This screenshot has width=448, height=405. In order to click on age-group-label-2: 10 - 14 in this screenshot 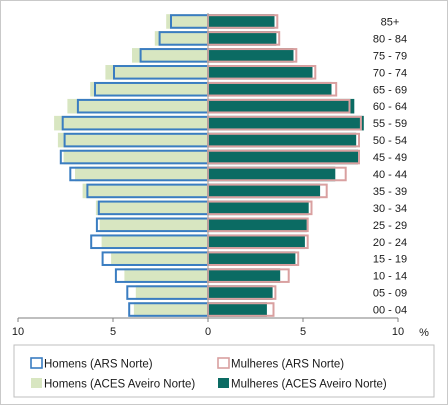, I will do `click(390, 277)`.